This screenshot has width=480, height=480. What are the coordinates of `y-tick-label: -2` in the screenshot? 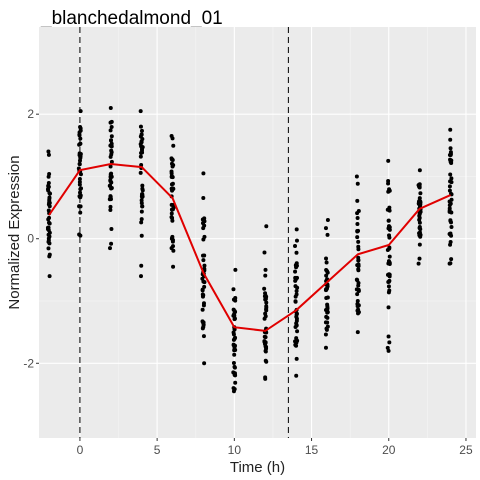 It's located at (28, 363).